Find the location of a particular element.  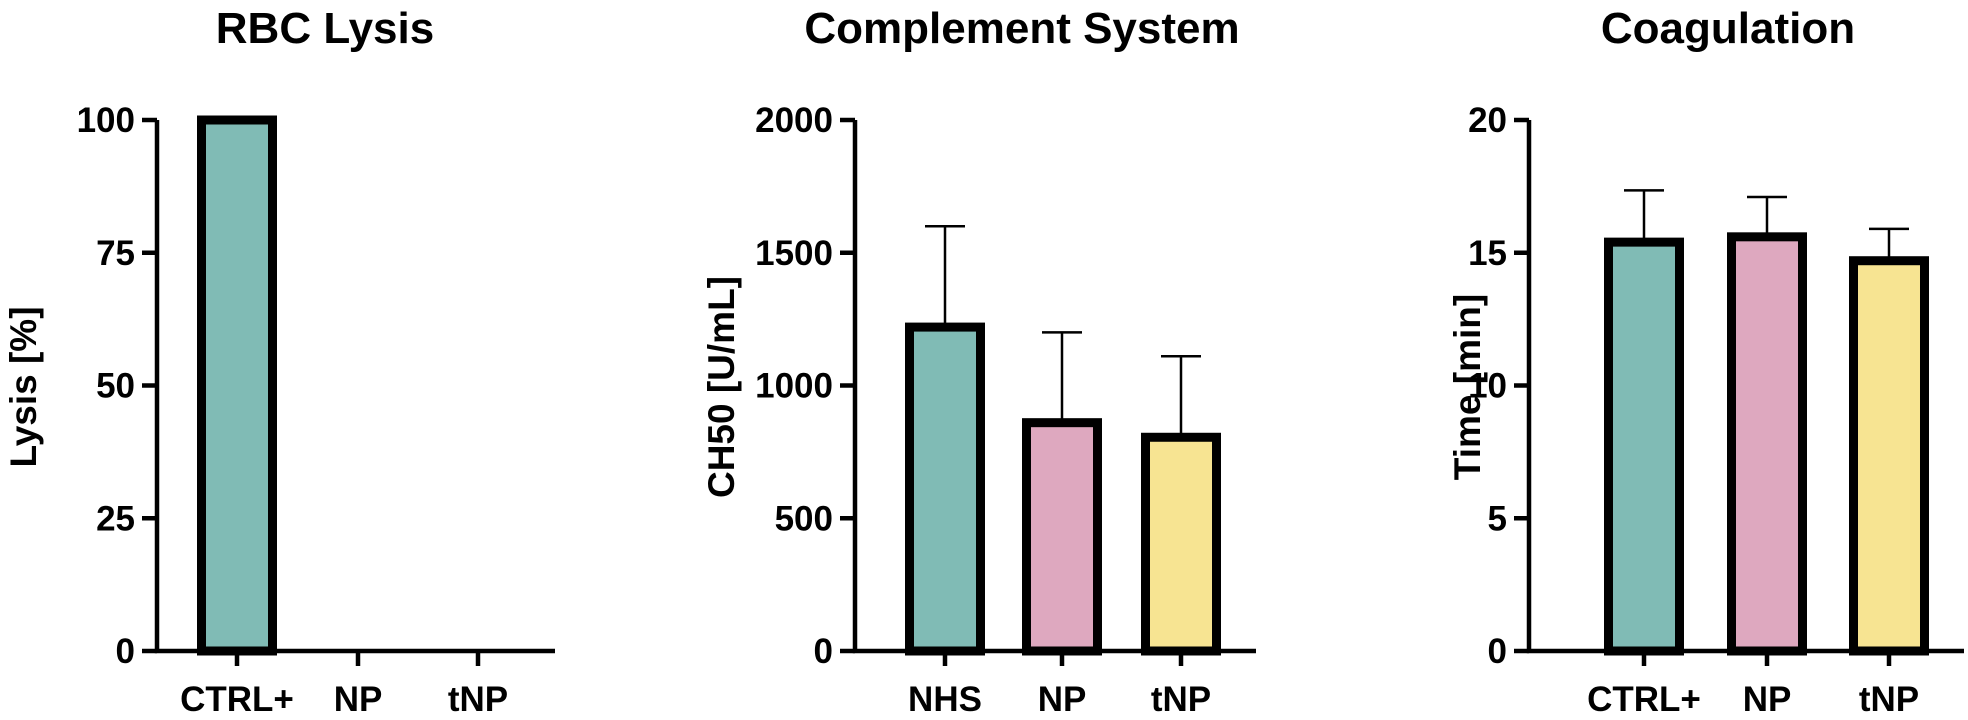

chart-title: RBC Lysis is located at coordinates (325, 28).